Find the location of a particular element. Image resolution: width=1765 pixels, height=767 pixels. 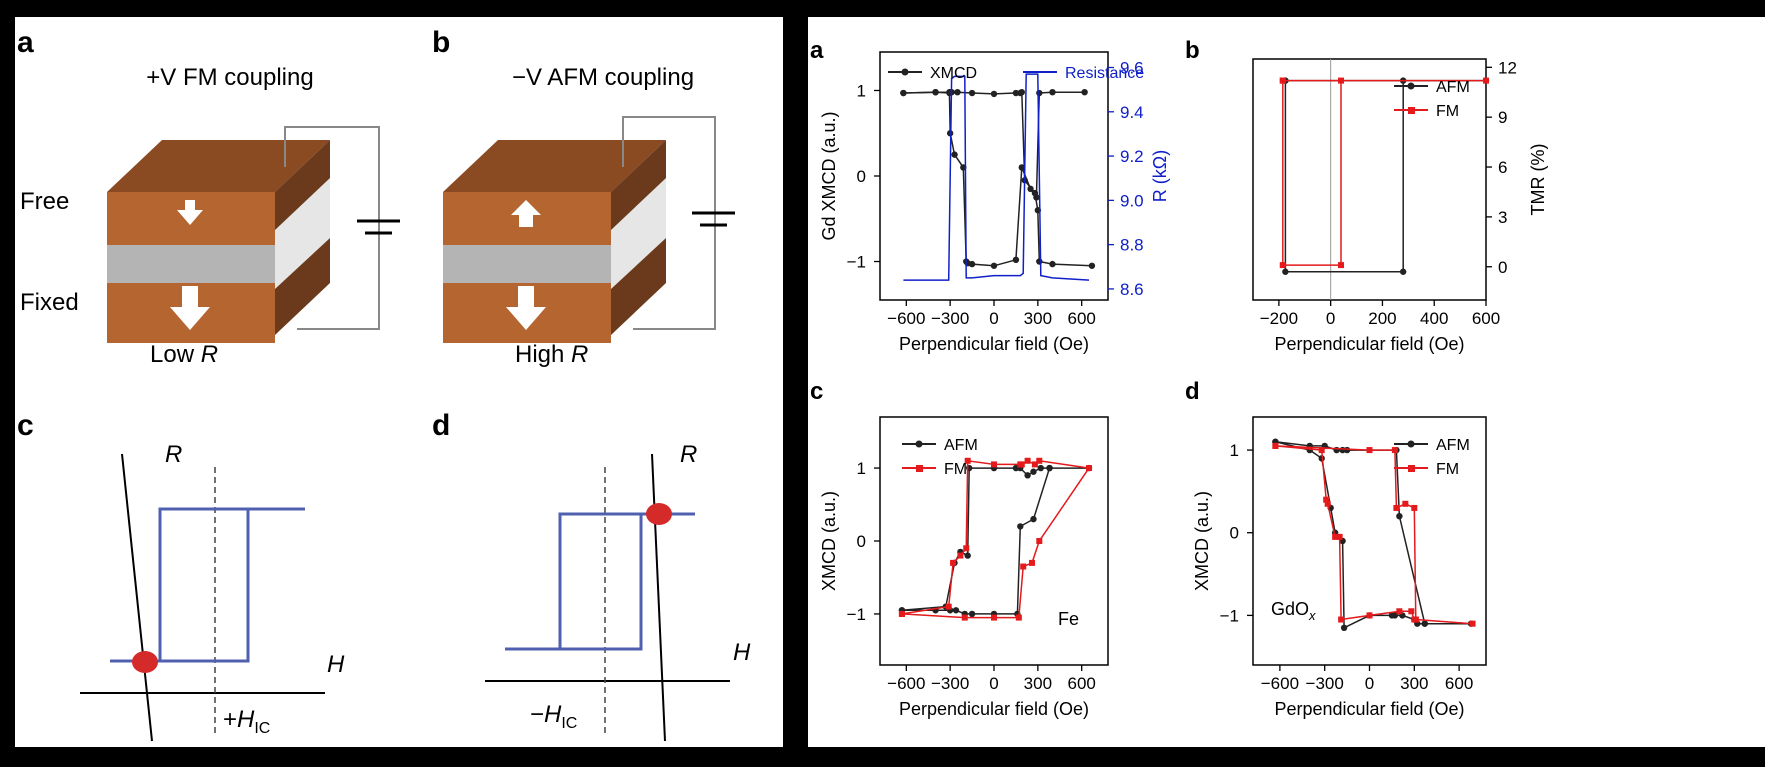

x-tick-label: 300 is located at coordinates (1038, 318).